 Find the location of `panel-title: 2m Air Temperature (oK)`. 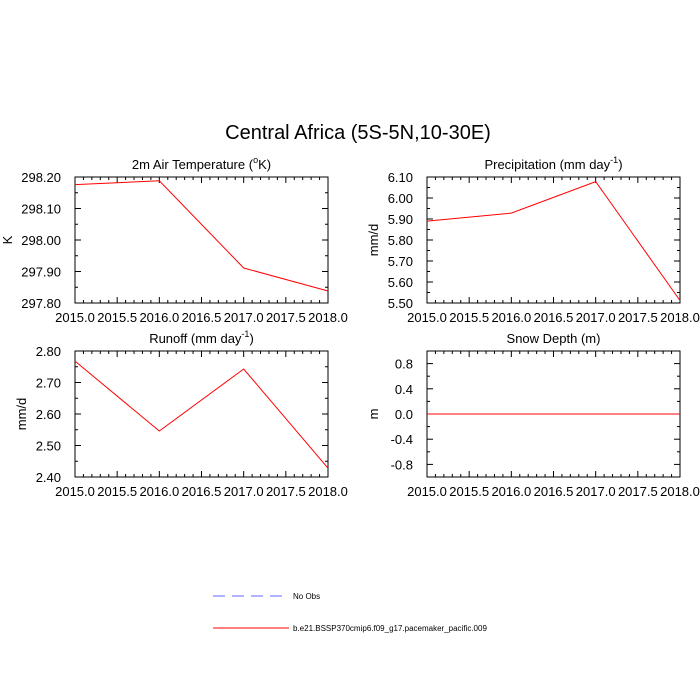

panel-title: 2m Air Temperature (oK) is located at coordinates (201, 163).